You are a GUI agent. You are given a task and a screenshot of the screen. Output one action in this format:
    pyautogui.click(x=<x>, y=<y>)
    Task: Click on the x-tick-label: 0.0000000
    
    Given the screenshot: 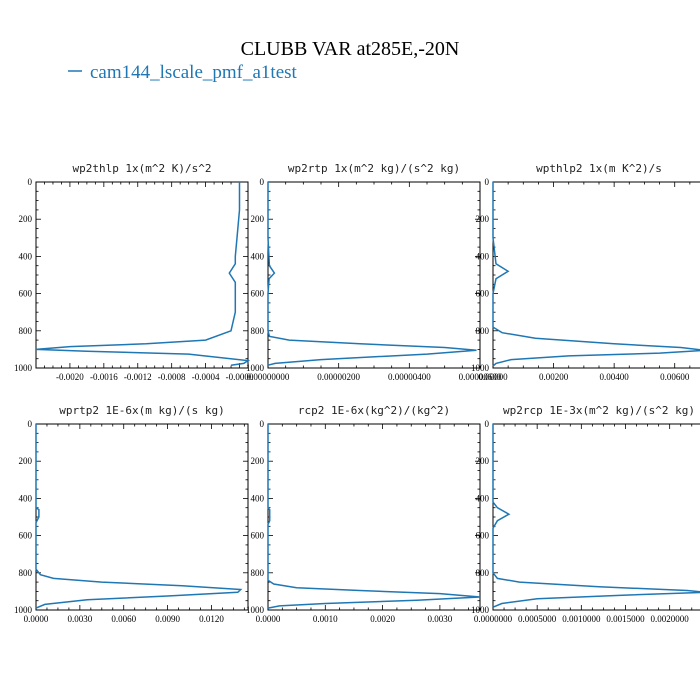 What is the action you would take?
    pyautogui.click(x=493, y=619)
    